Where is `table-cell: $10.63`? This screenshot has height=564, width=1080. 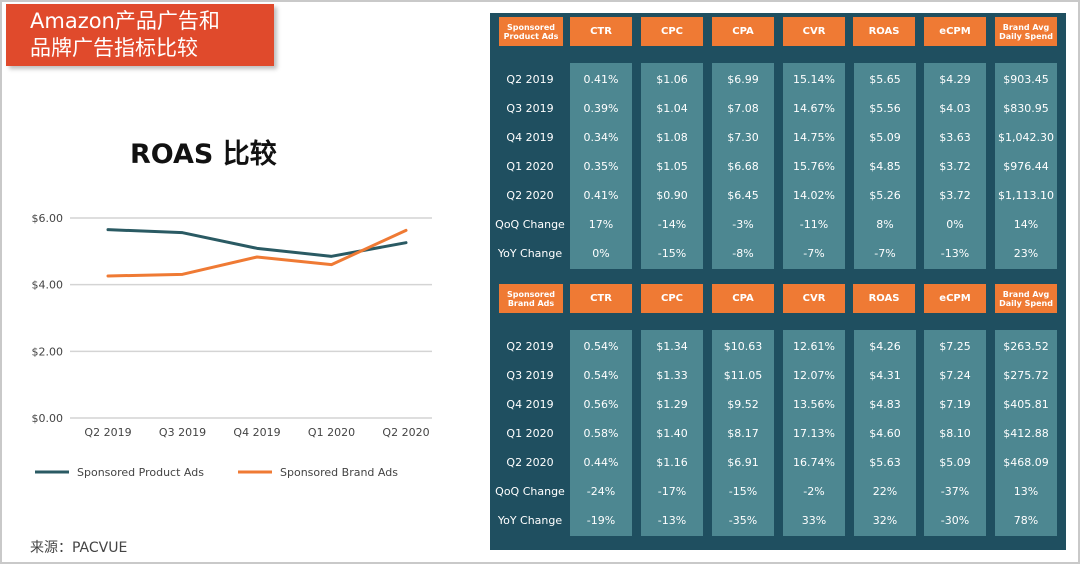
table-cell: $10.63 is located at coordinates (743, 346).